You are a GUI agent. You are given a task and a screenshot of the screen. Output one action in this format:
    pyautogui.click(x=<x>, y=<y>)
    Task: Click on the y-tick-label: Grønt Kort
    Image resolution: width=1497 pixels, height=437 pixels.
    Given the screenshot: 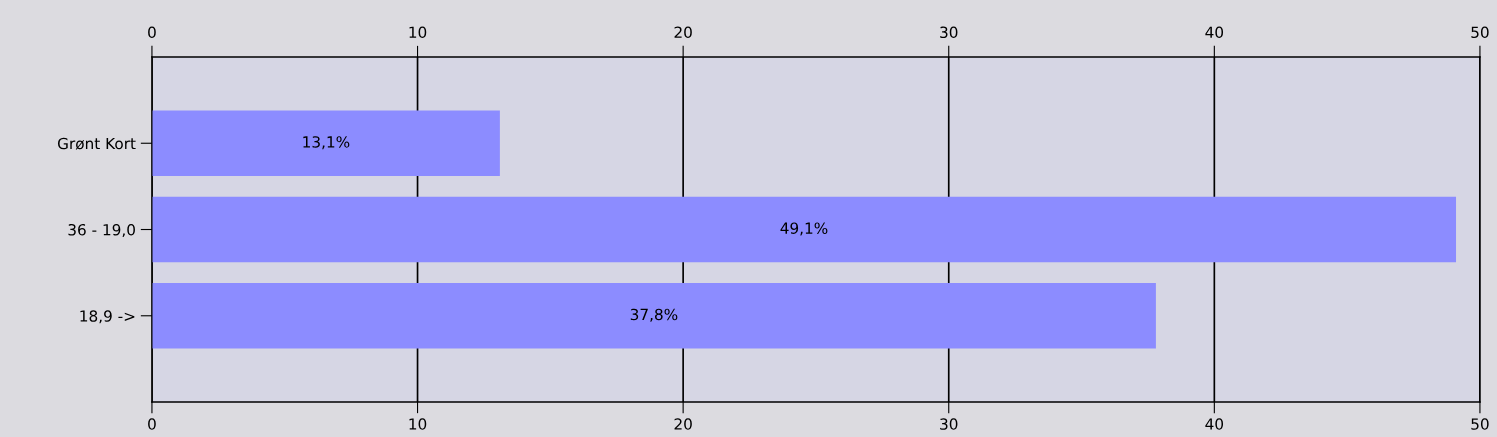 What is the action you would take?
    pyautogui.click(x=96, y=143)
    